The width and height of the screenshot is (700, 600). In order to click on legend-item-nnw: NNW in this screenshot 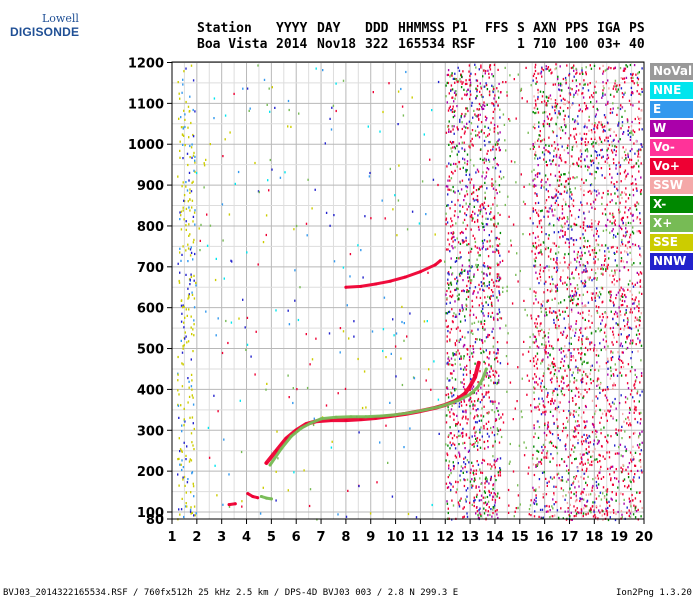, I will do `click(671, 261)`.